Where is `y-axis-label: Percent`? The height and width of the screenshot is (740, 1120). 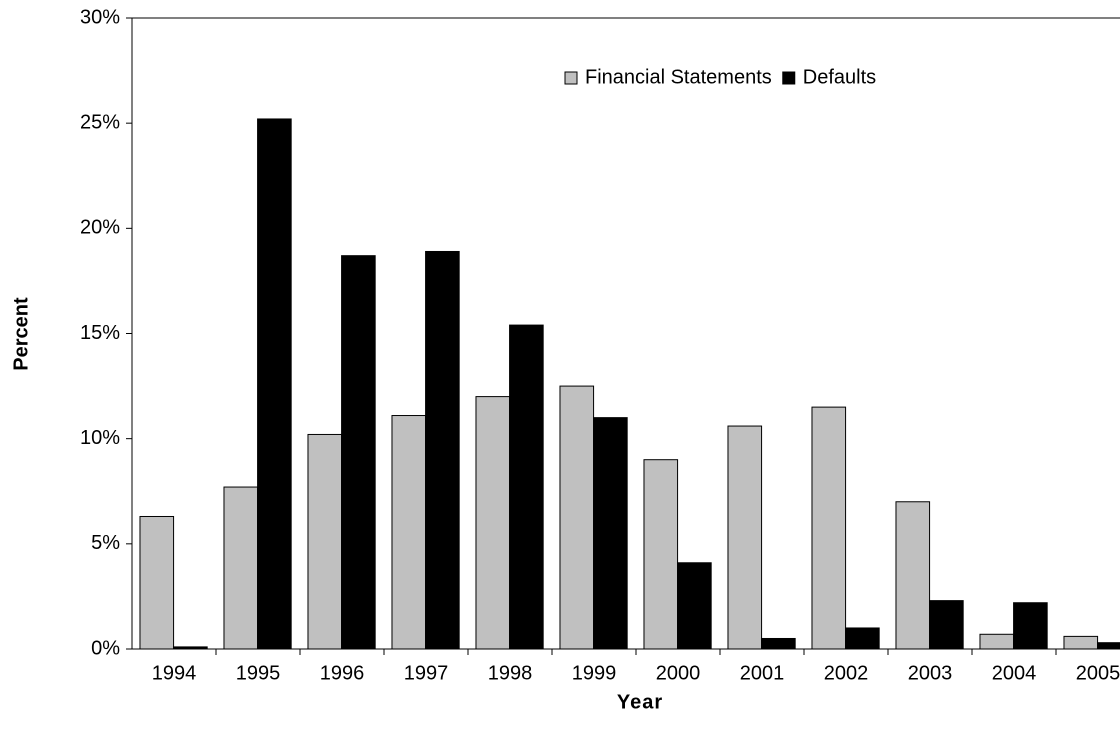 y-axis-label: Percent is located at coordinates (21, 334).